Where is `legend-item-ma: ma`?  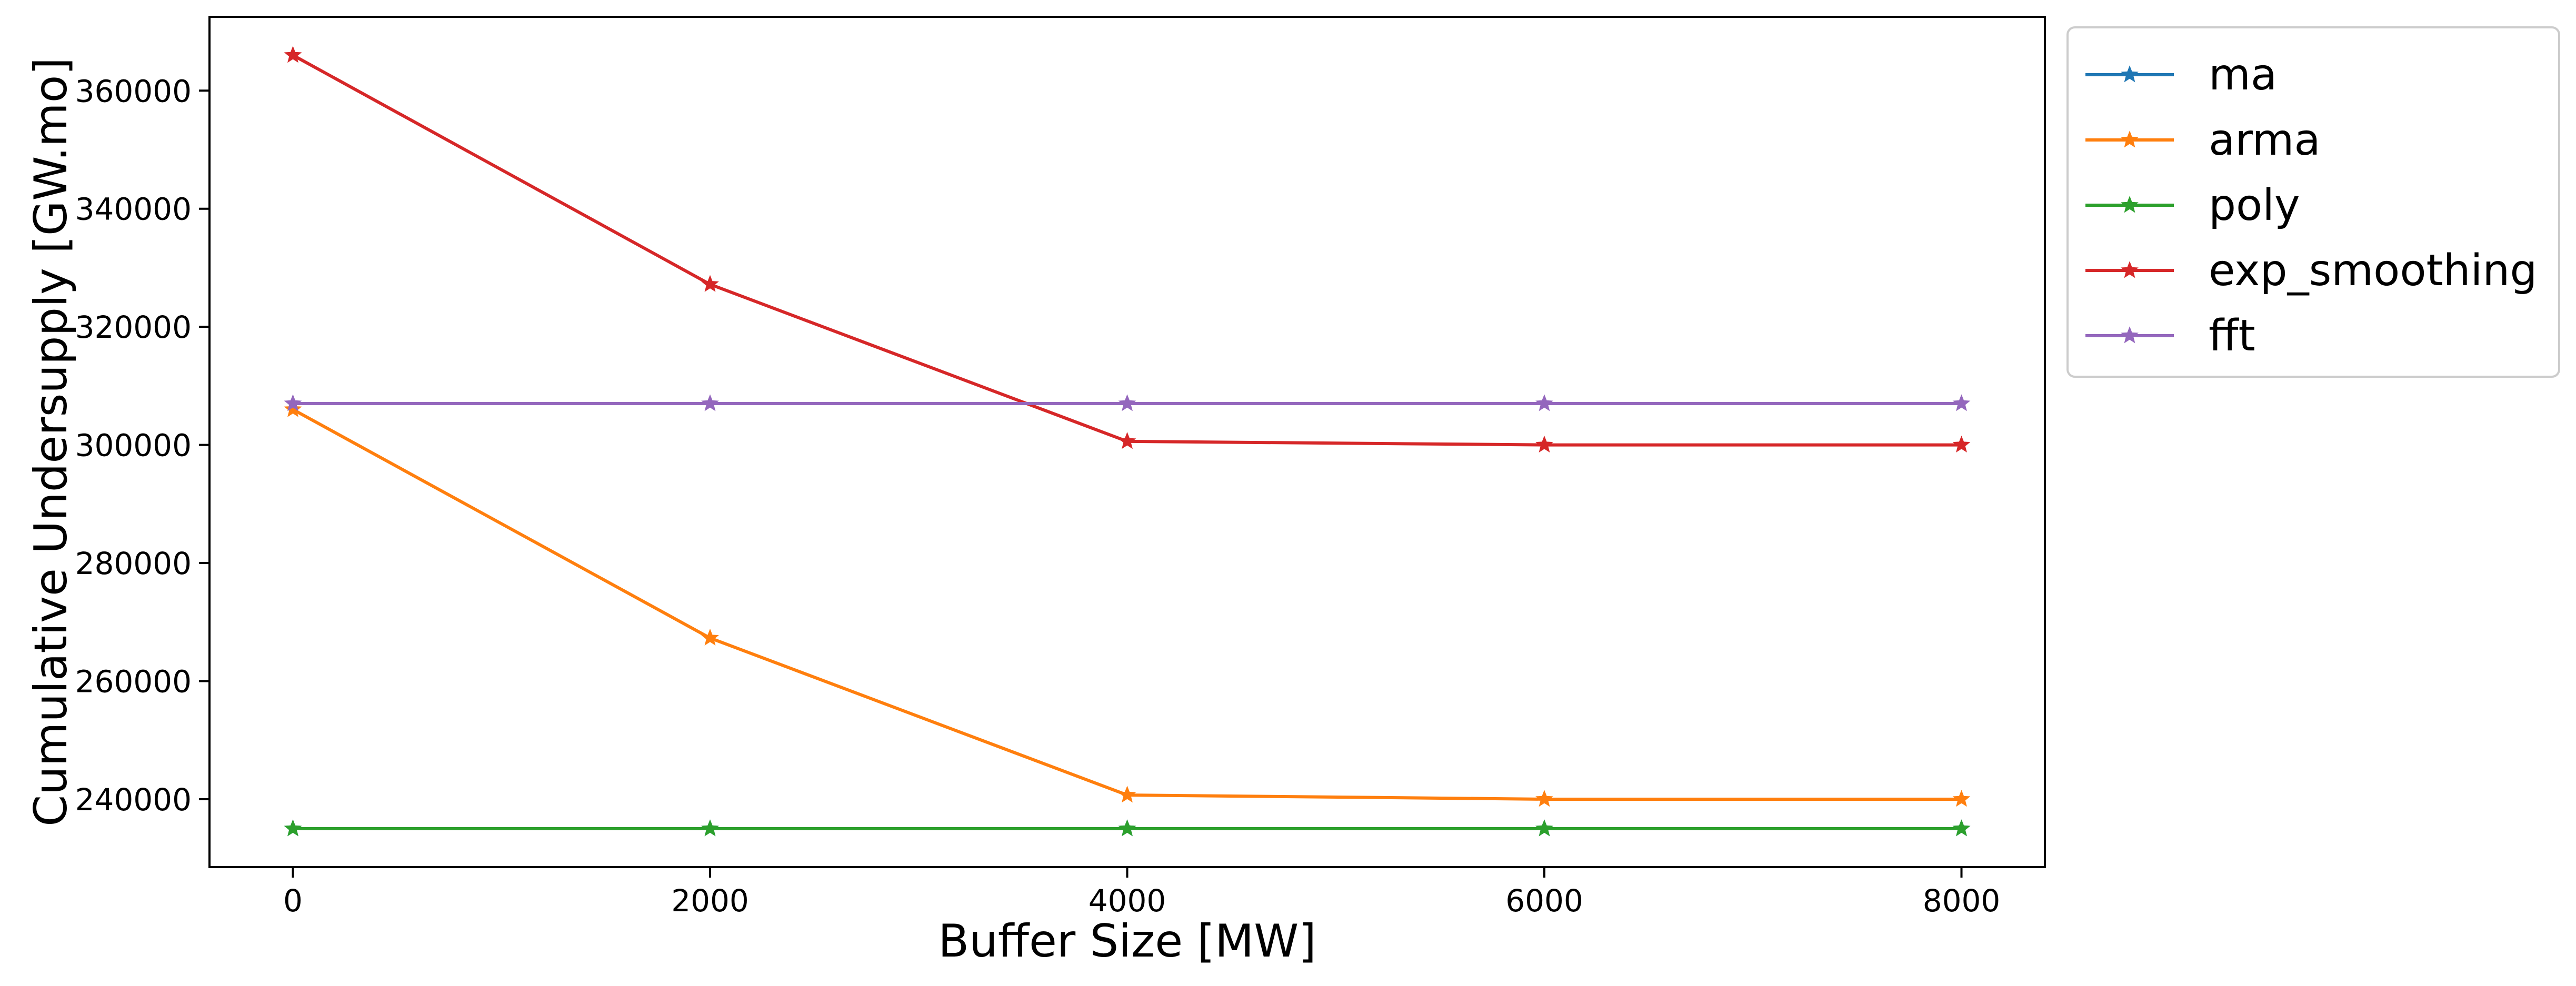
legend-item-ma: ma is located at coordinates (2181, 75).